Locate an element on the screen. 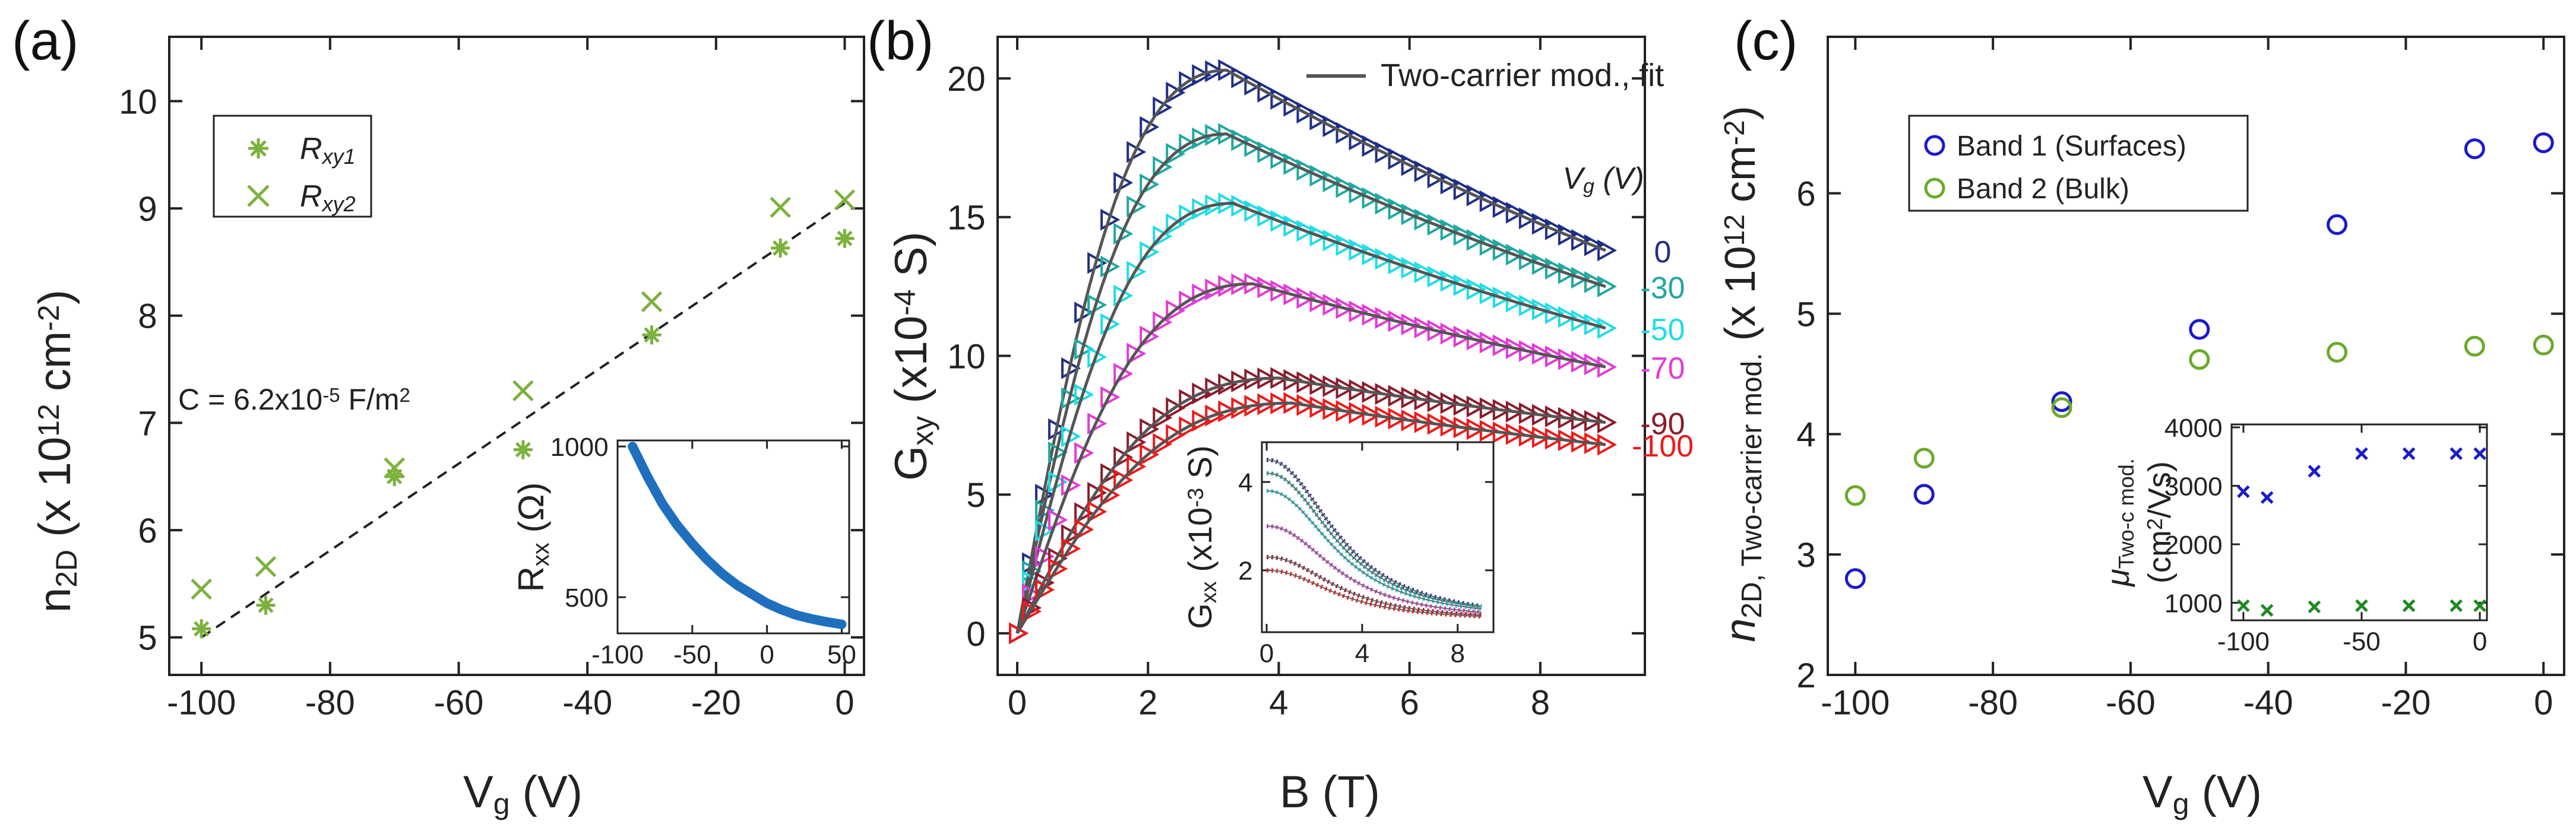  y-axis-label: Gxy (x10-4 S) is located at coordinates (912, 356).